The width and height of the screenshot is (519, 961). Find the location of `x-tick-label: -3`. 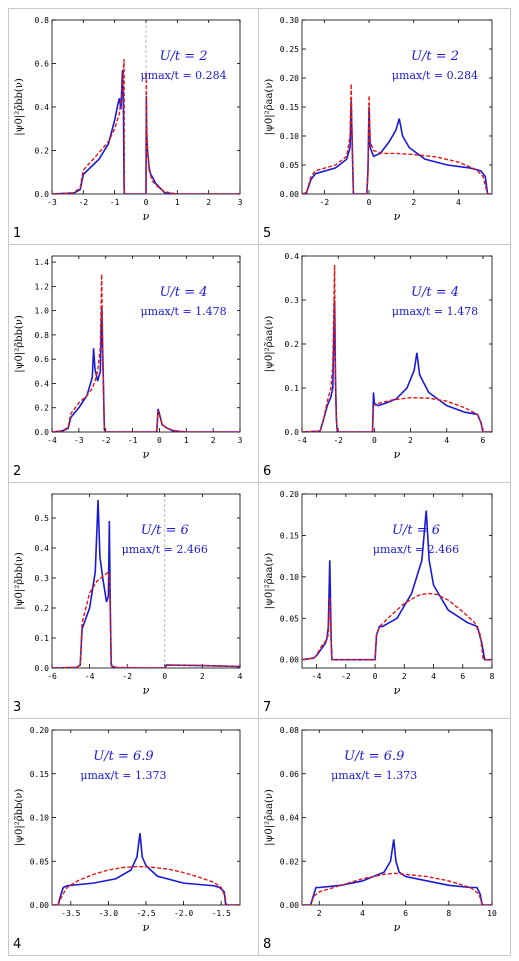

x-tick-label: -3 is located at coordinates (79, 440).